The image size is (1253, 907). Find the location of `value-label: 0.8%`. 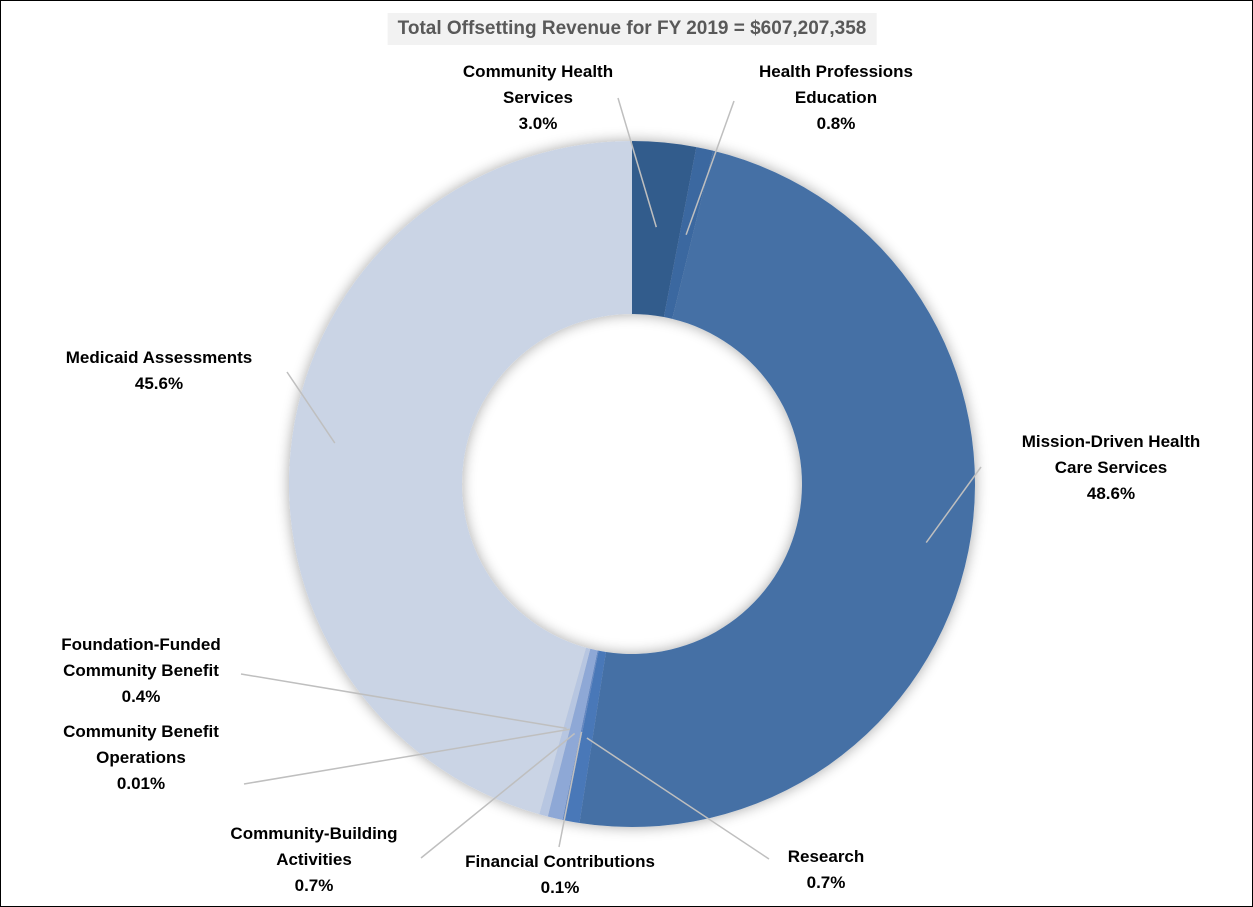

value-label: 0.8% is located at coordinates (836, 123).